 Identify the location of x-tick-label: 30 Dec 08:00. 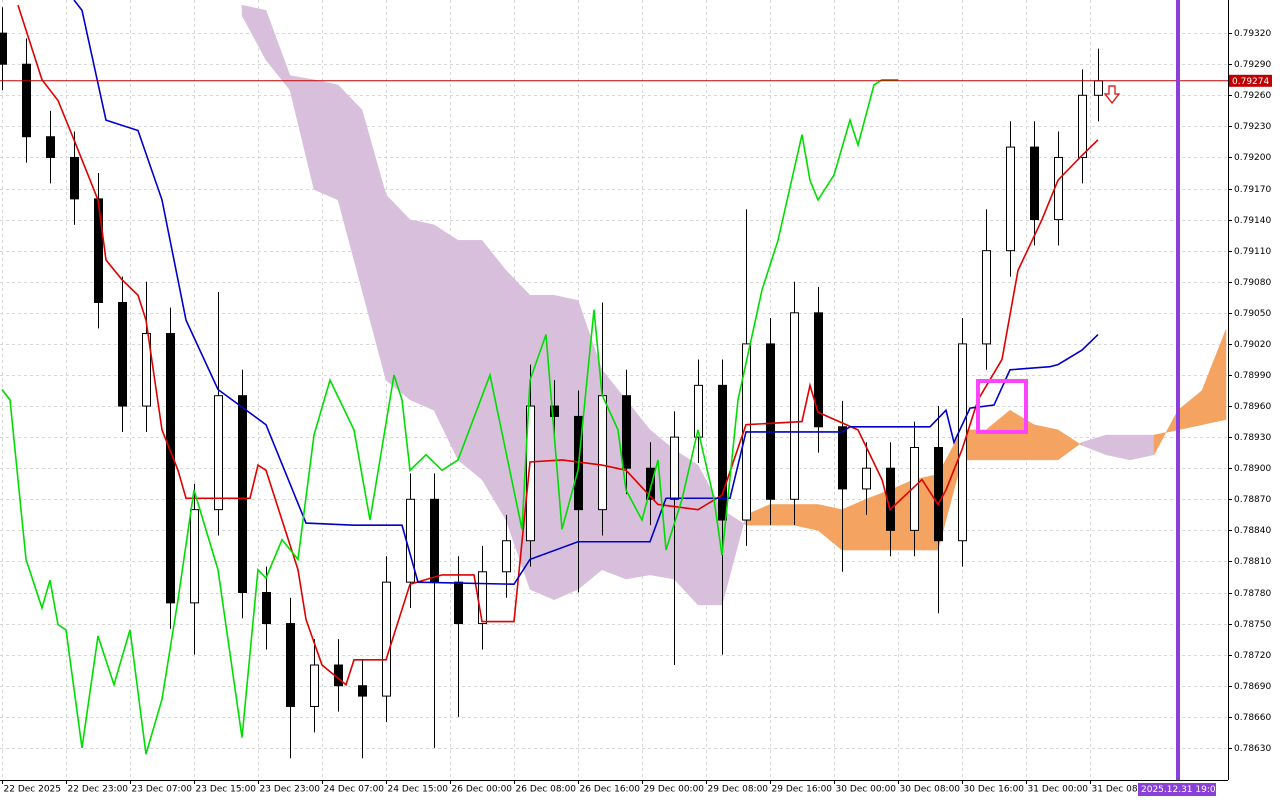
(930, 790).